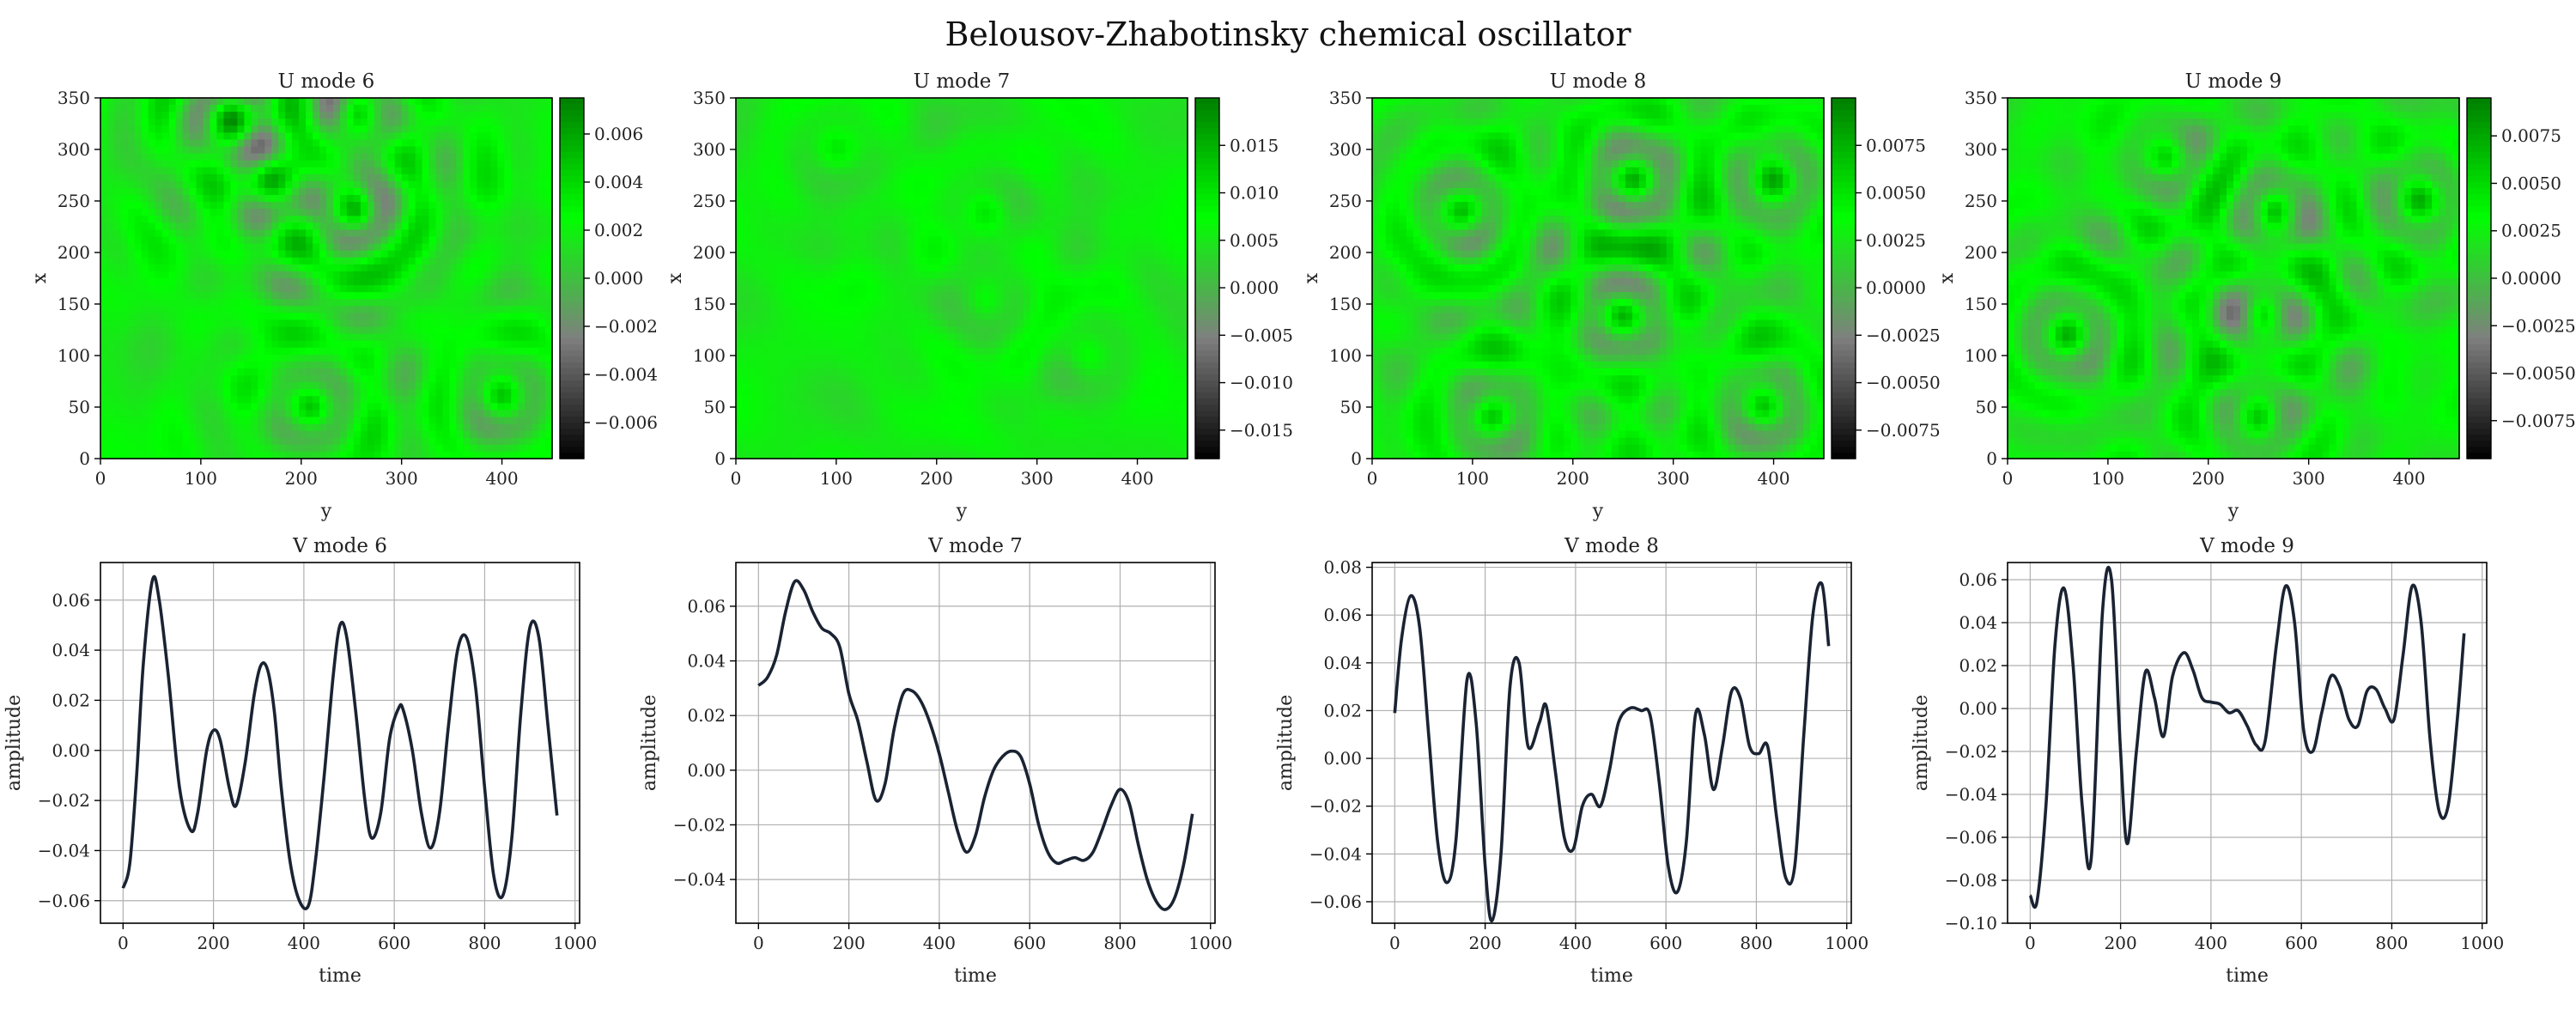 This screenshot has width=2576, height=1034. What do you see at coordinates (1342, 615) in the screenshot?
I see `y-tick-label: 0.06` at bounding box center [1342, 615].